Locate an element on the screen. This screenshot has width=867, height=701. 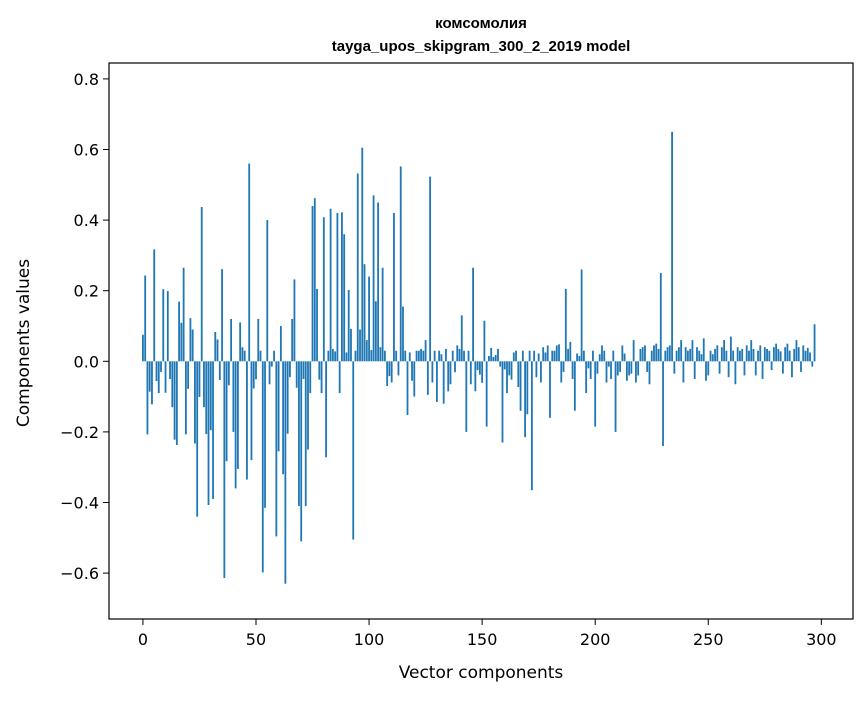
y-tick-label: −0.4 is located at coordinates (79, 503).